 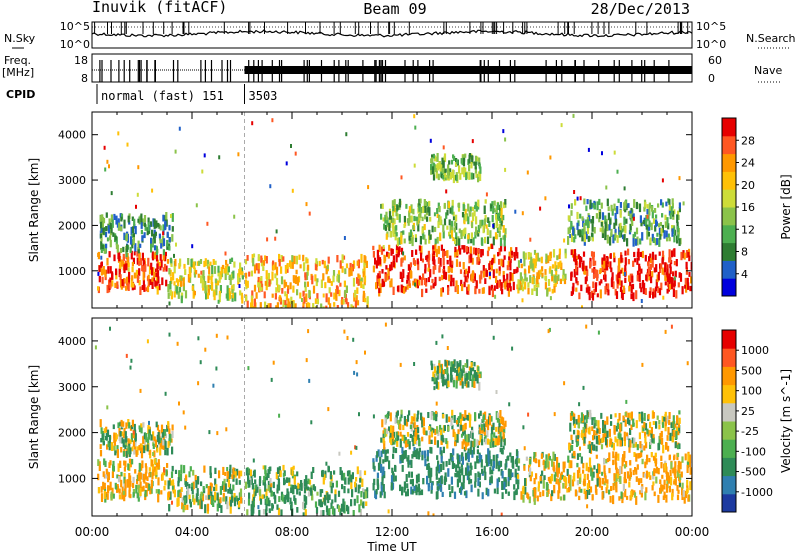 I want to click on nsky-strip-frame, so click(x=392, y=35).